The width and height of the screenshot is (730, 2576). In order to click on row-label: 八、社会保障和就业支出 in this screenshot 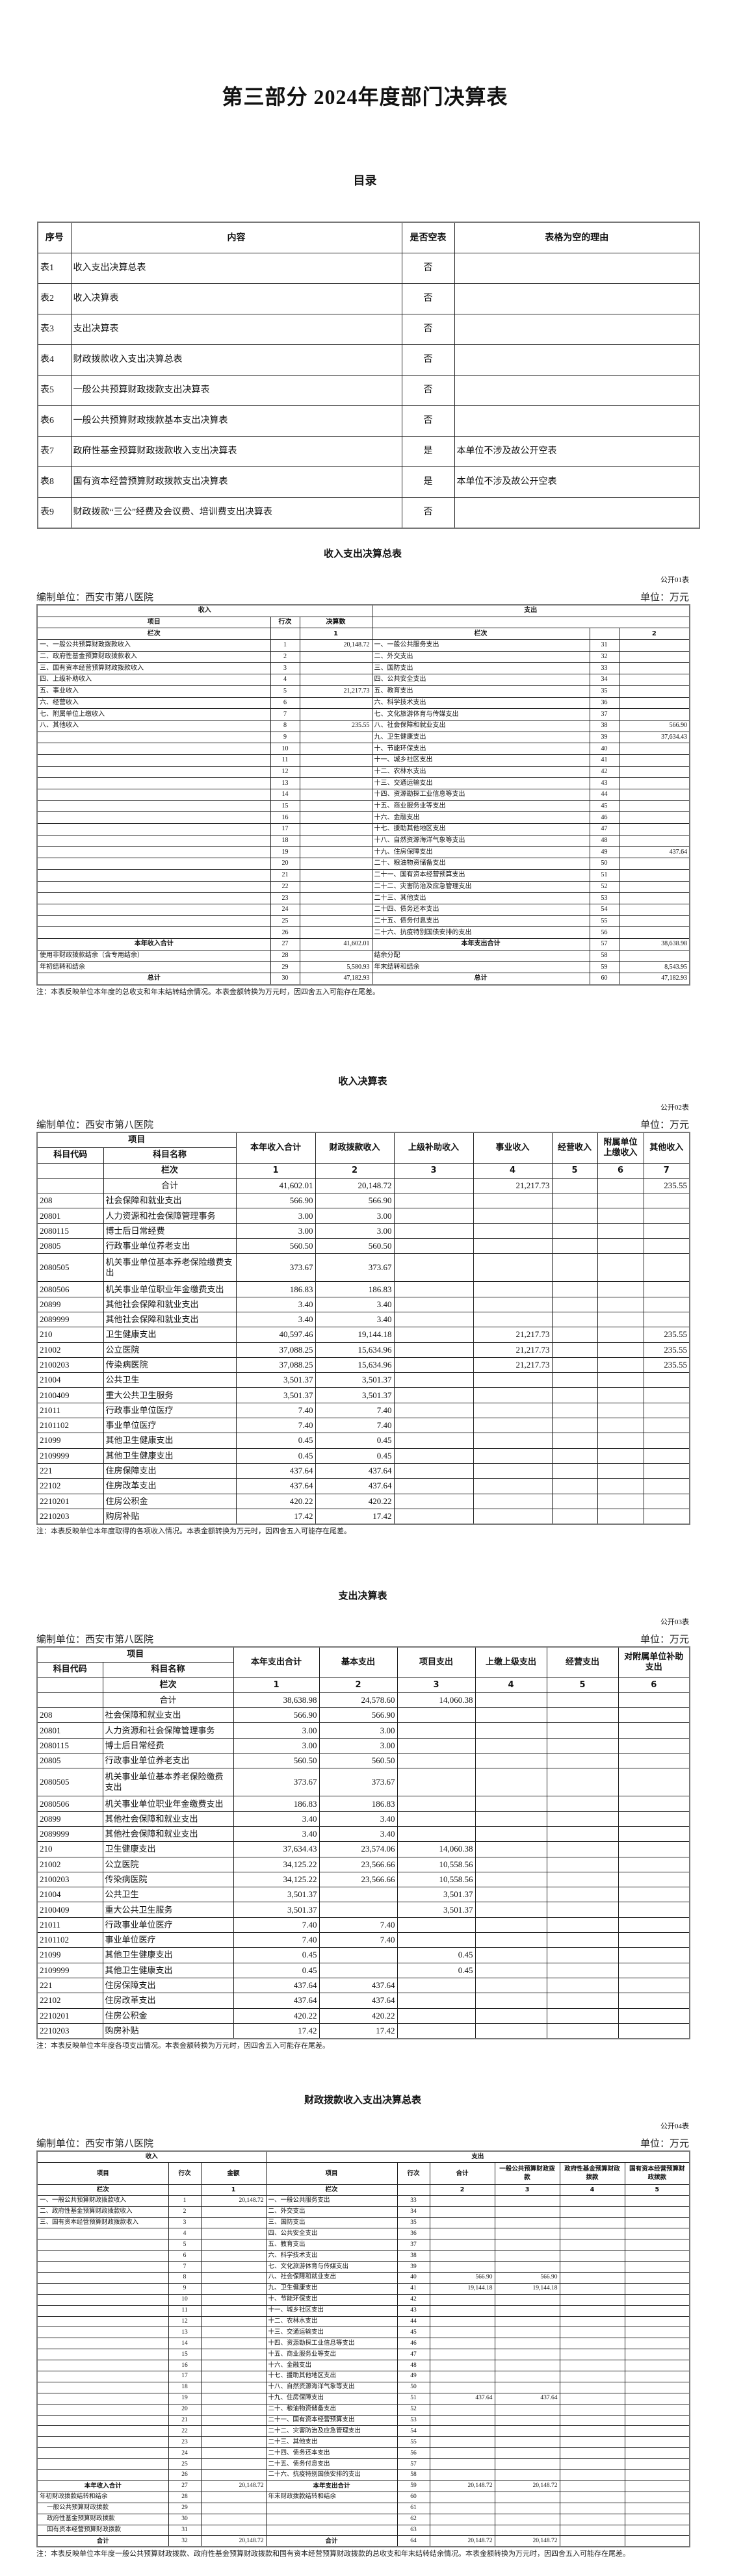, I will do `click(331, 2278)`.